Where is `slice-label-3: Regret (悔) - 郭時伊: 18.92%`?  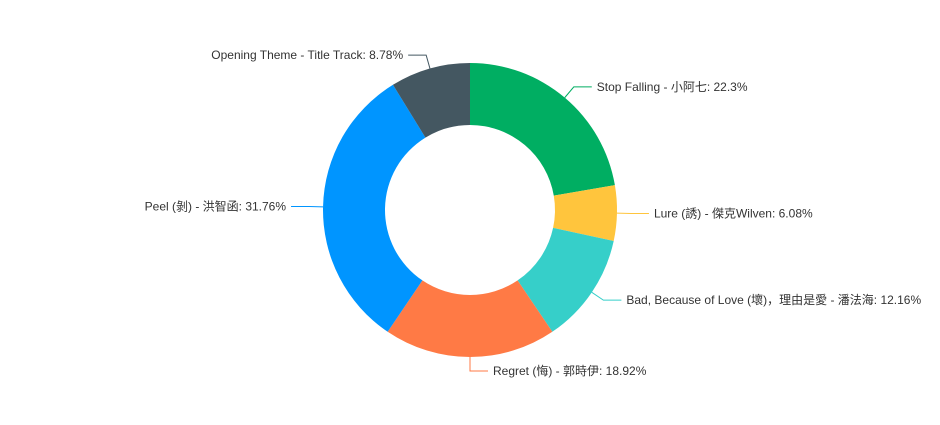
slice-label-3: Regret (悔) - 郭時伊: 18.92% is located at coordinates (570, 370).